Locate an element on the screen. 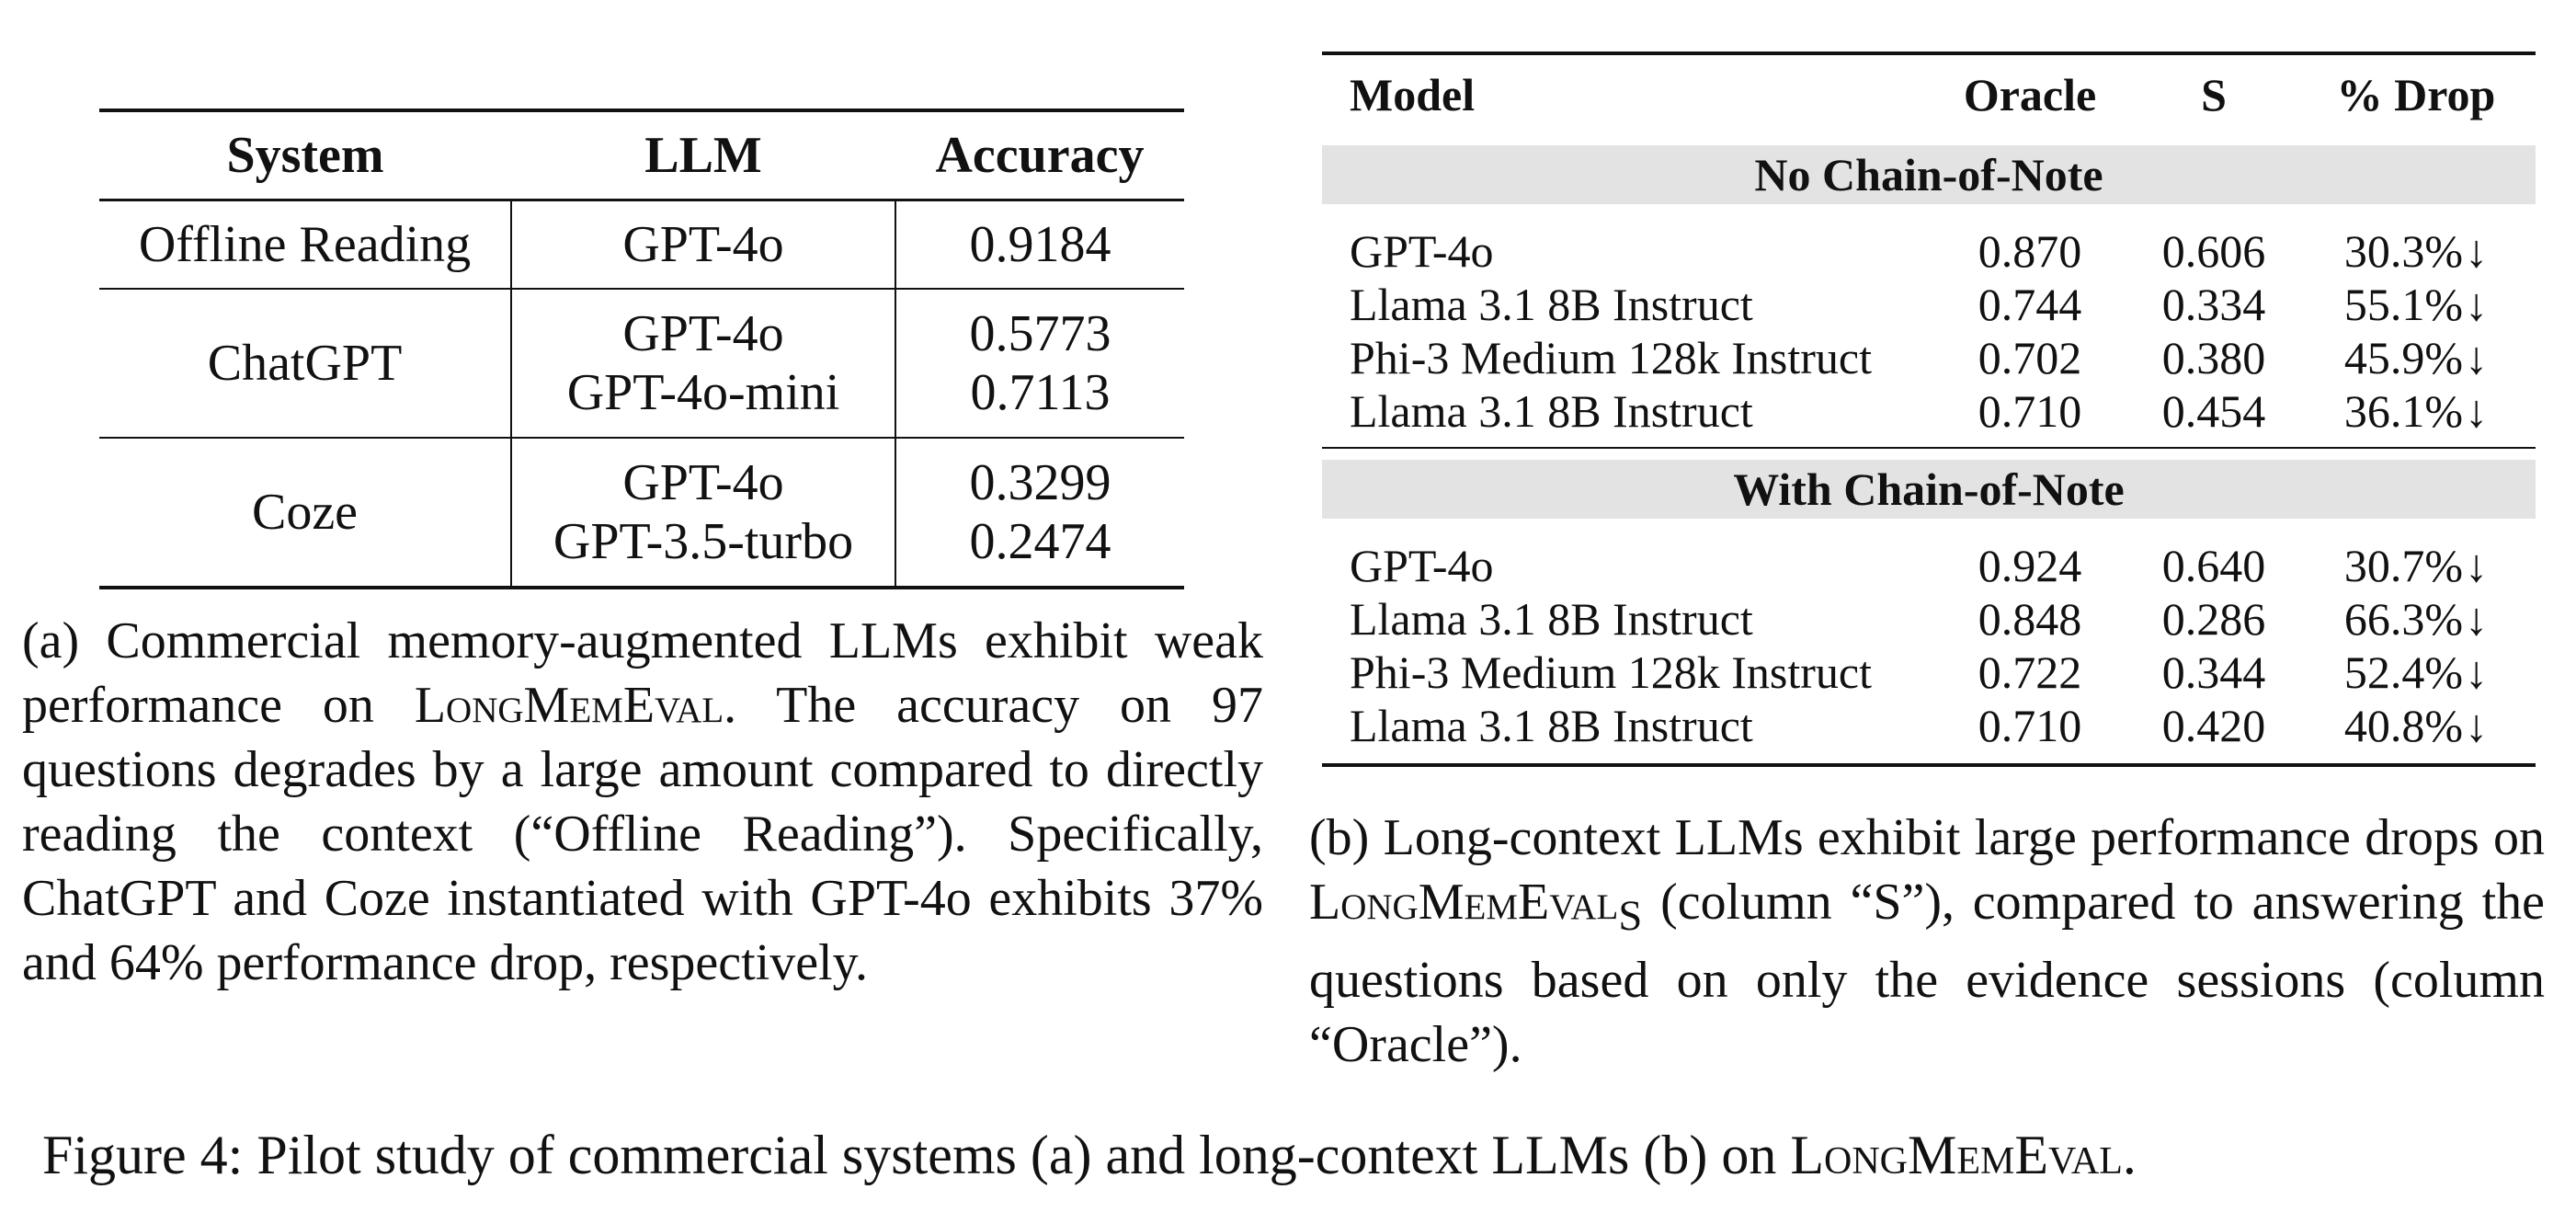 The image size is (2576, 1212). table-row: GPT-4o 0.870 0.606 30.3%↓ is located at coordinates (1929, 251).